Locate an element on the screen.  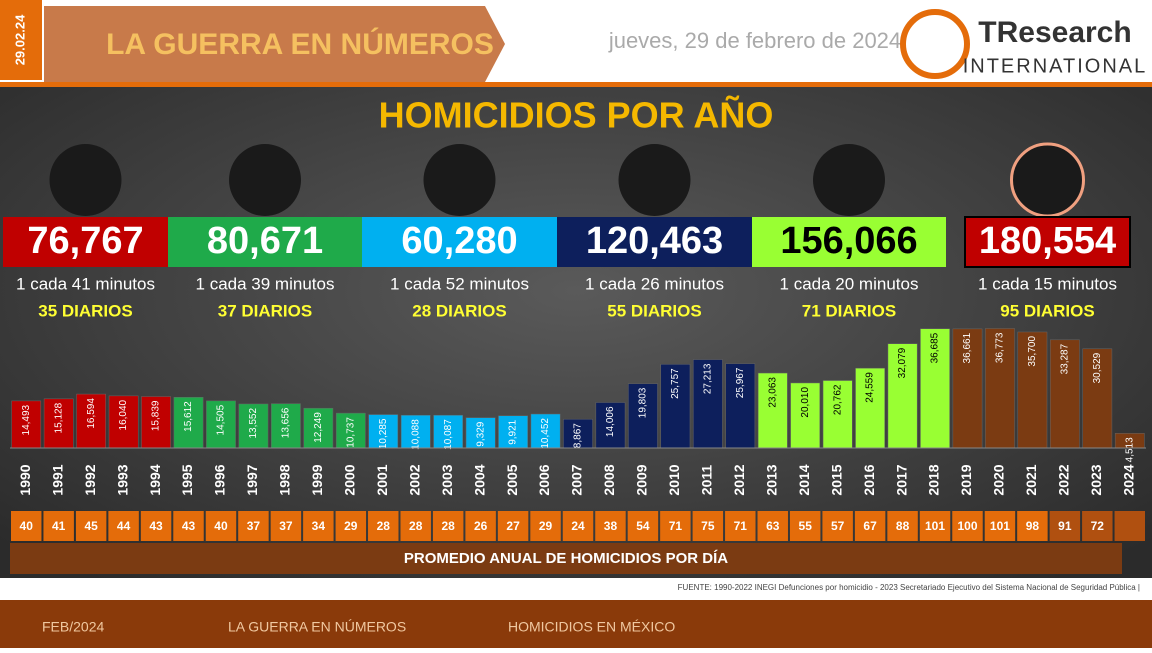
x-tick-label: 2003 is located at coordinates (447, 479).